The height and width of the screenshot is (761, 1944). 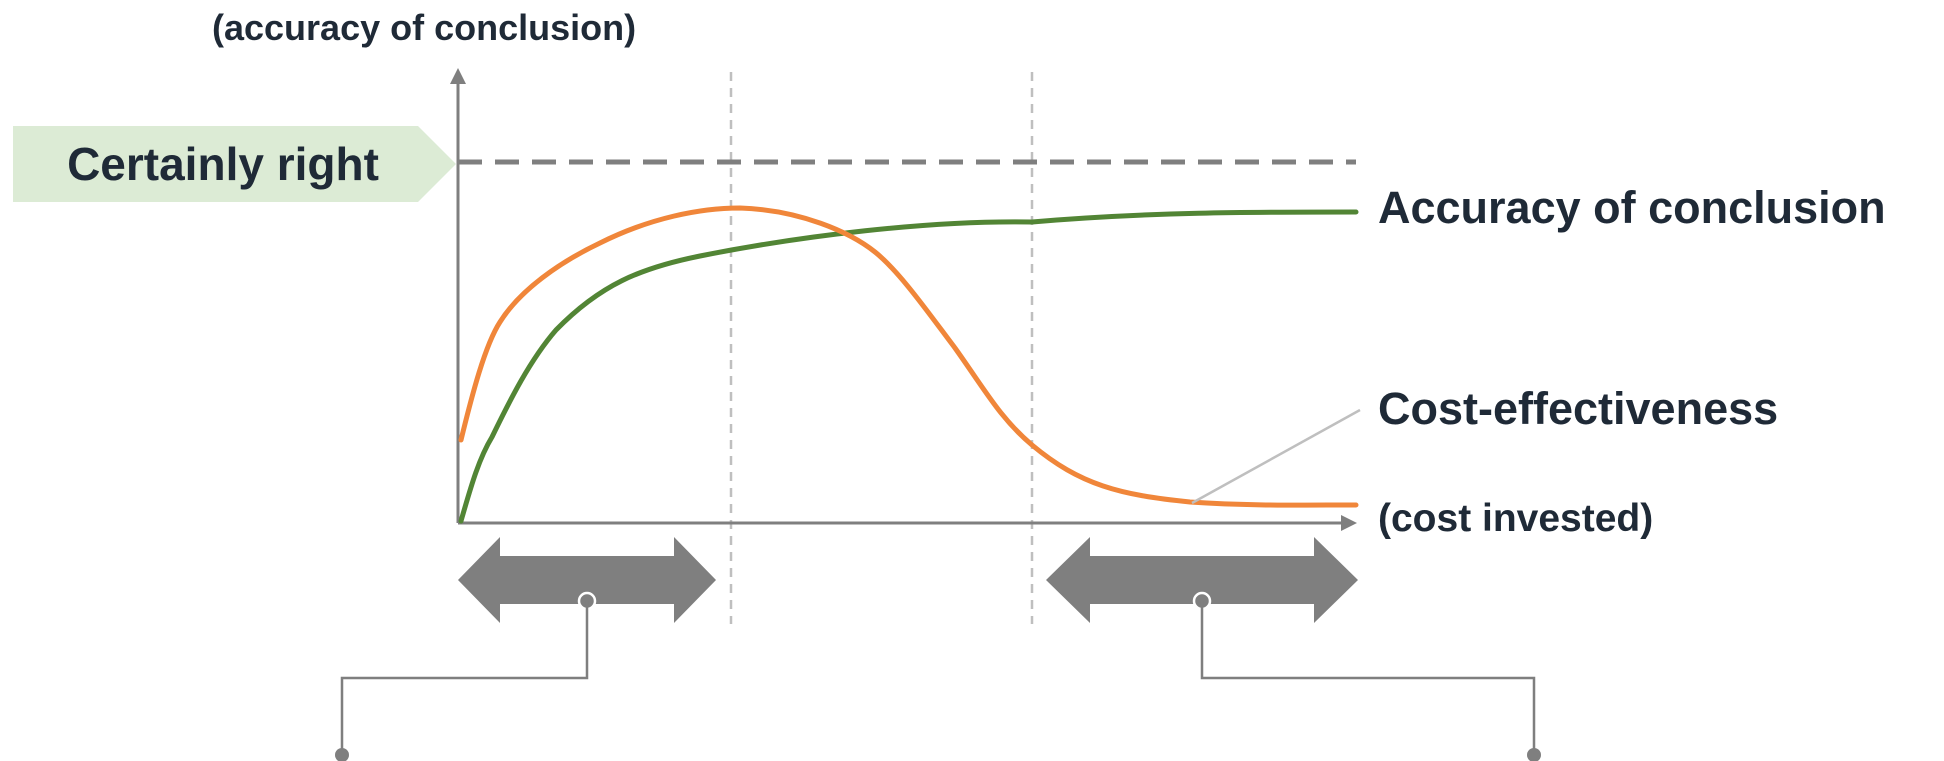 I want to click on left-range-double-arrow-icon, so click(x=587, y=580).